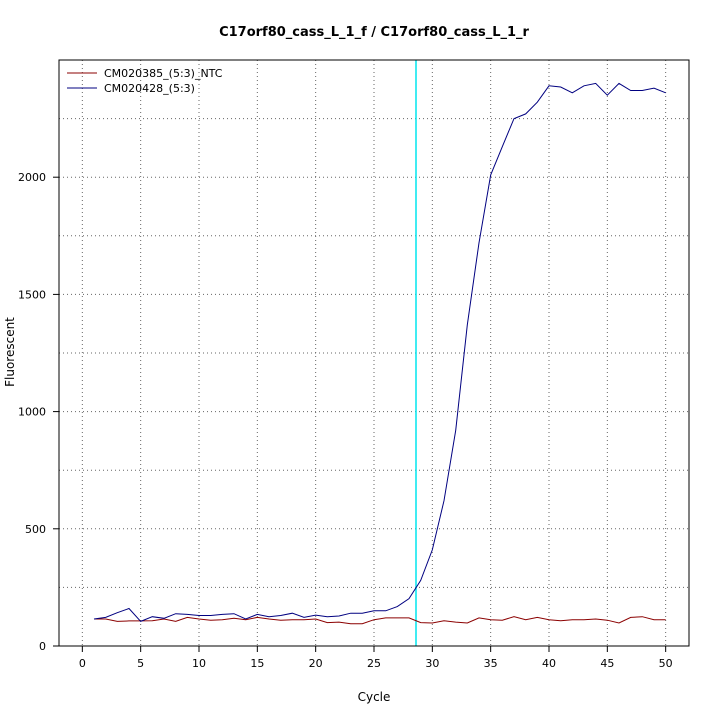  I want to click on x-tick-label: 20, so click(316, 663).